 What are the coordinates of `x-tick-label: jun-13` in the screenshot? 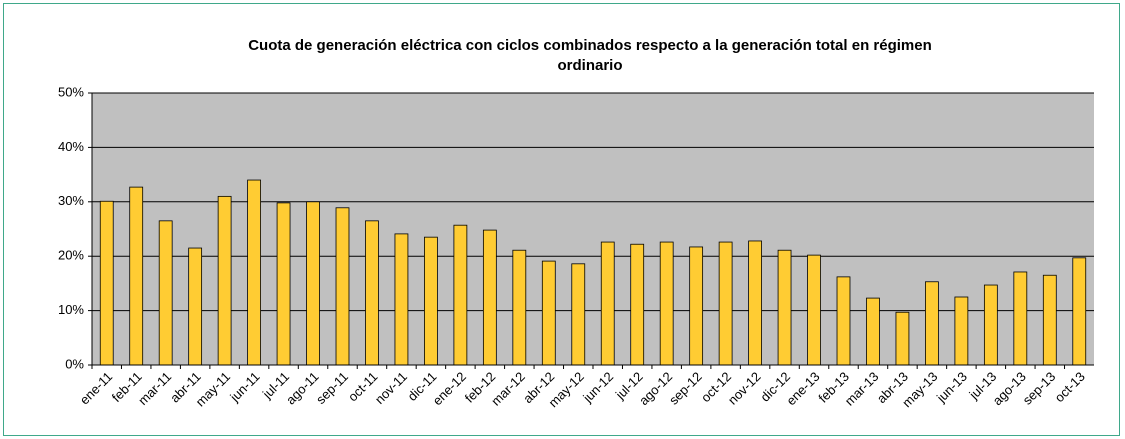 It's located at (951, 387).